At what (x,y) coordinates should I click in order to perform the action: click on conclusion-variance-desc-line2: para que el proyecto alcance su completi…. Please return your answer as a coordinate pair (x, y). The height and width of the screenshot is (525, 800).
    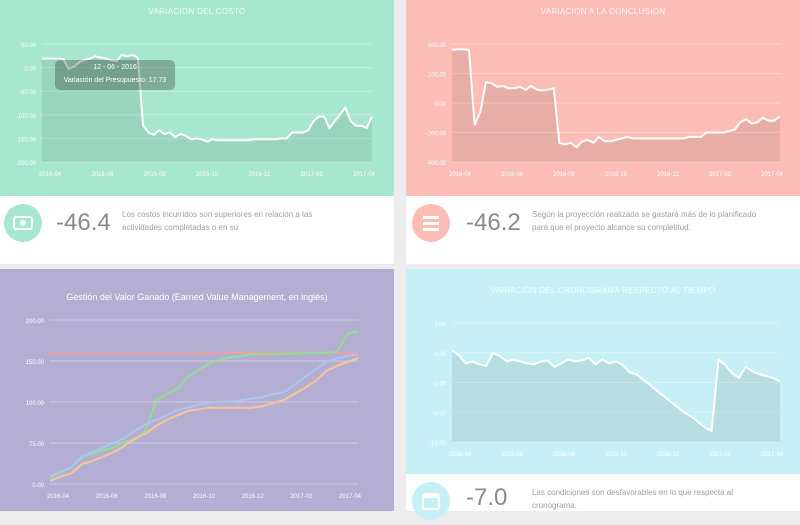
    Looking at the image, I should click on (611, 227).